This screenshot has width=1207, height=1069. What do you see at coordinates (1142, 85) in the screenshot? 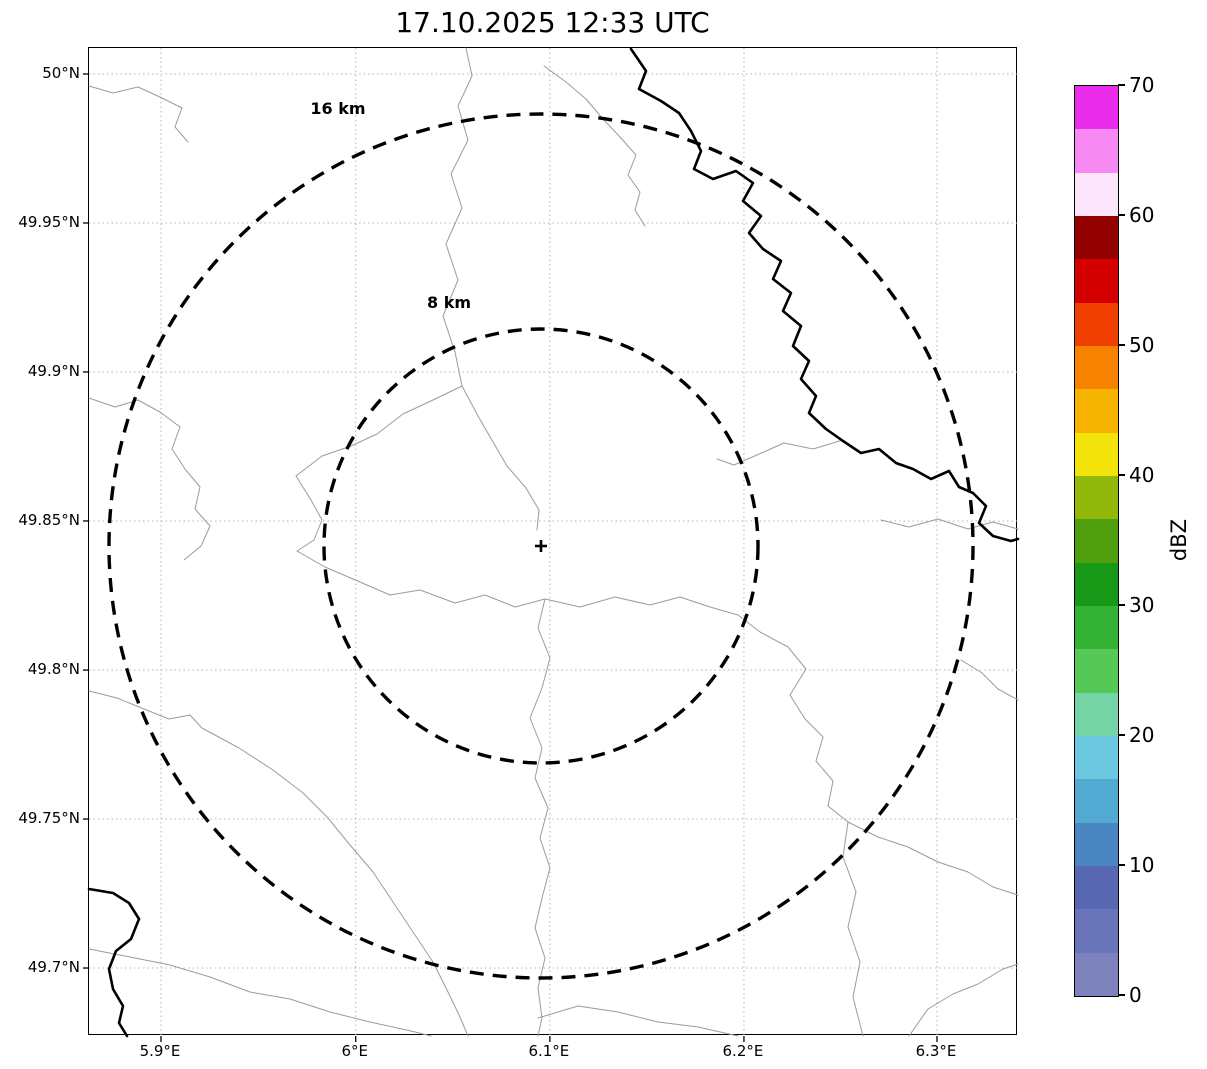
I see `colorbar-tick-label: 70` at bounding box center [1142, 85].